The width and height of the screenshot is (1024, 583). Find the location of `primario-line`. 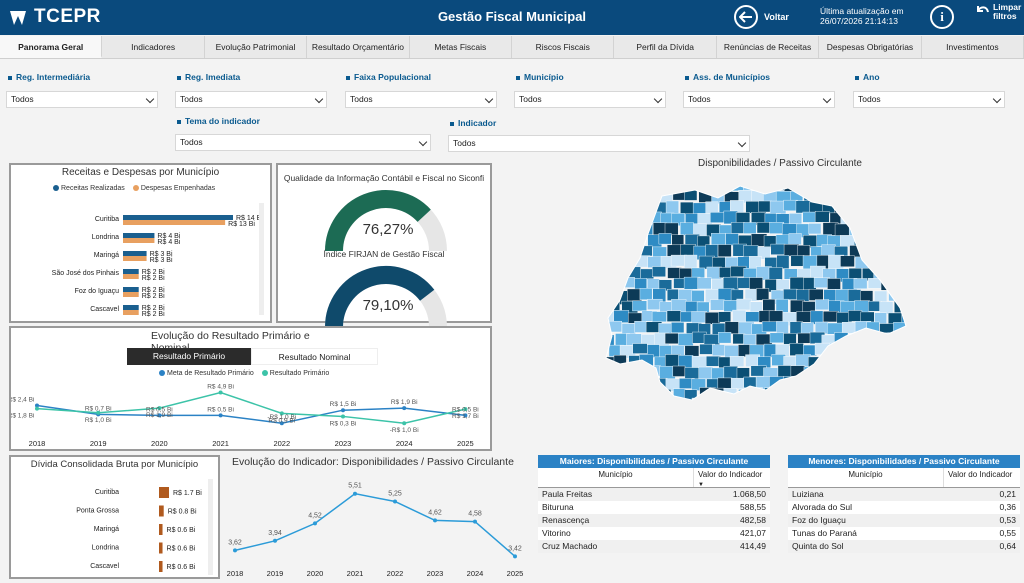

primario-line is located at coordinates (251, 407).